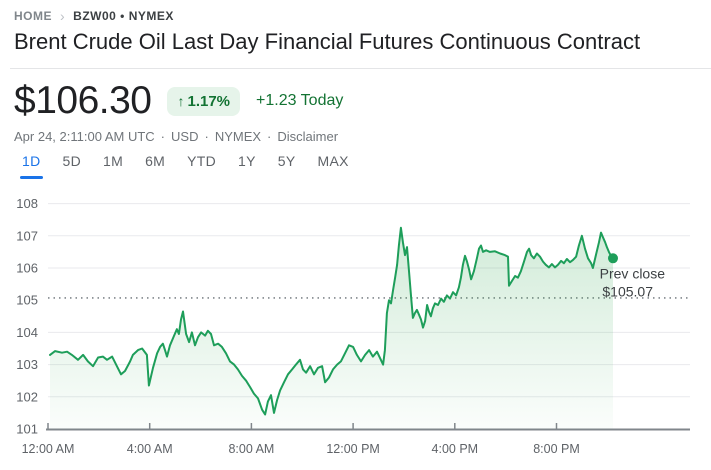 This screenshot has width=711, height=470. I want to click on y-axis-label: 106, so click(27, 268).